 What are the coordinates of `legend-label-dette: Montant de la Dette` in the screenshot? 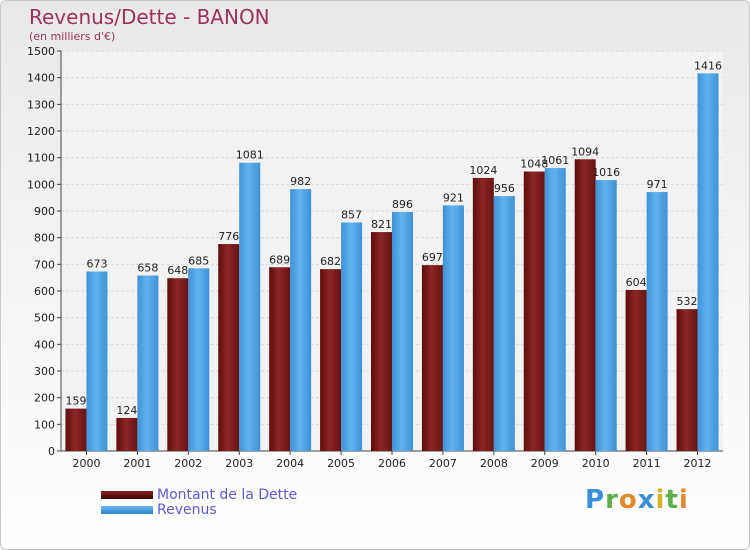 It's located at (227, 495).